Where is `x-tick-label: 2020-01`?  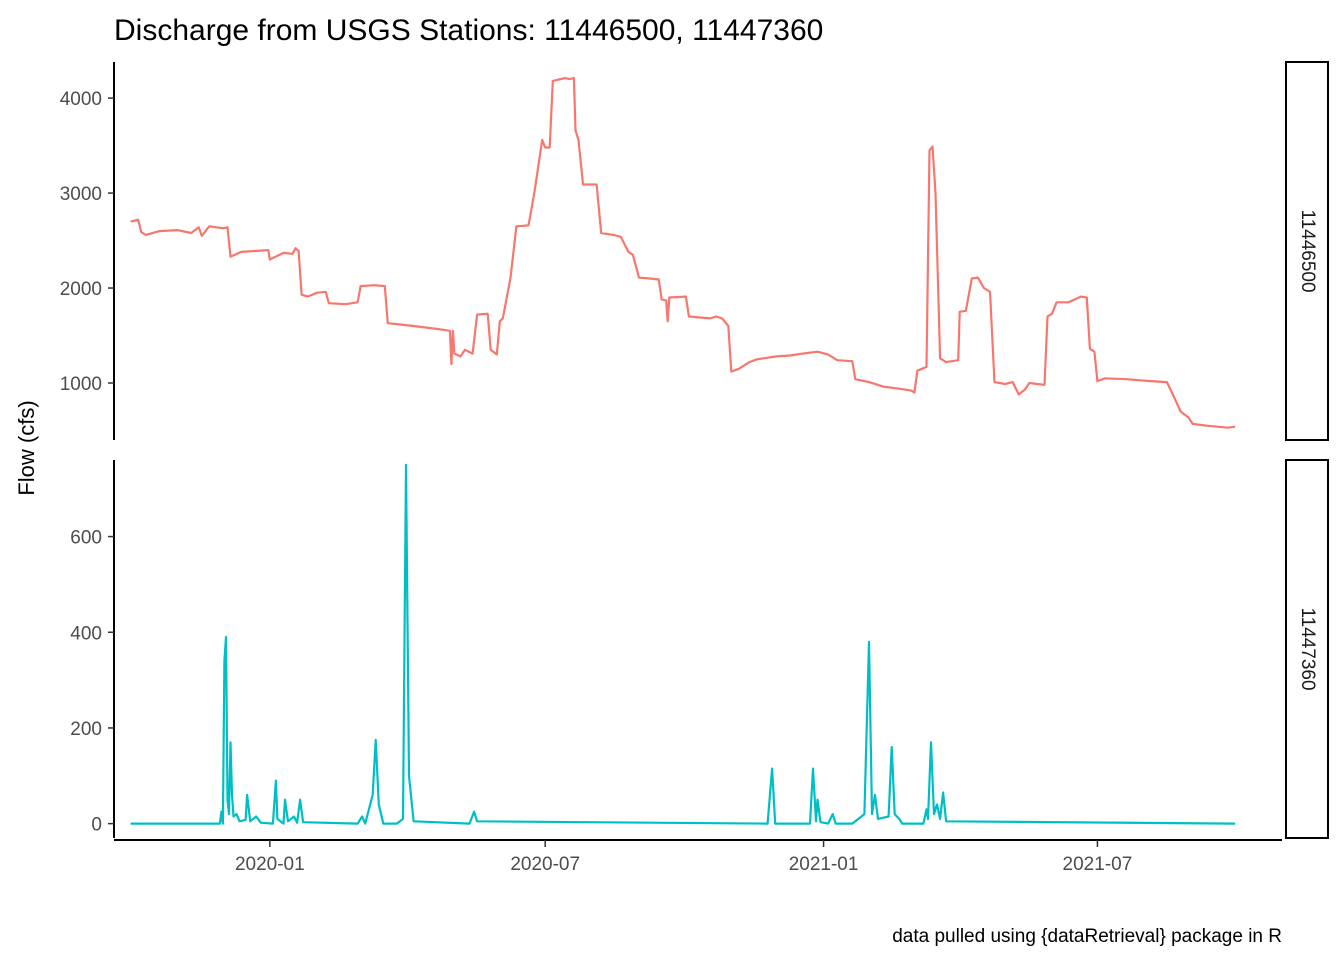
x-tick-label: 2020-01 is located at coordinates (270, 864).